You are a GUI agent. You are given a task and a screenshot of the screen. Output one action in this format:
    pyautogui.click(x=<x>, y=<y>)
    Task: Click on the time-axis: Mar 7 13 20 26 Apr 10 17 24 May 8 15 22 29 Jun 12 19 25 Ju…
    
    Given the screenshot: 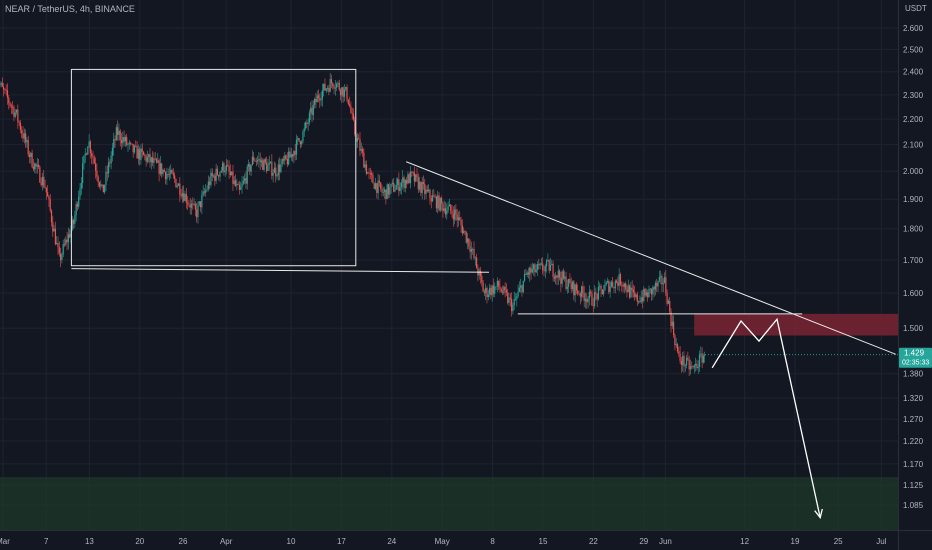 What is the action you would take?
    pyautogui.click(x=443, y=541)
    